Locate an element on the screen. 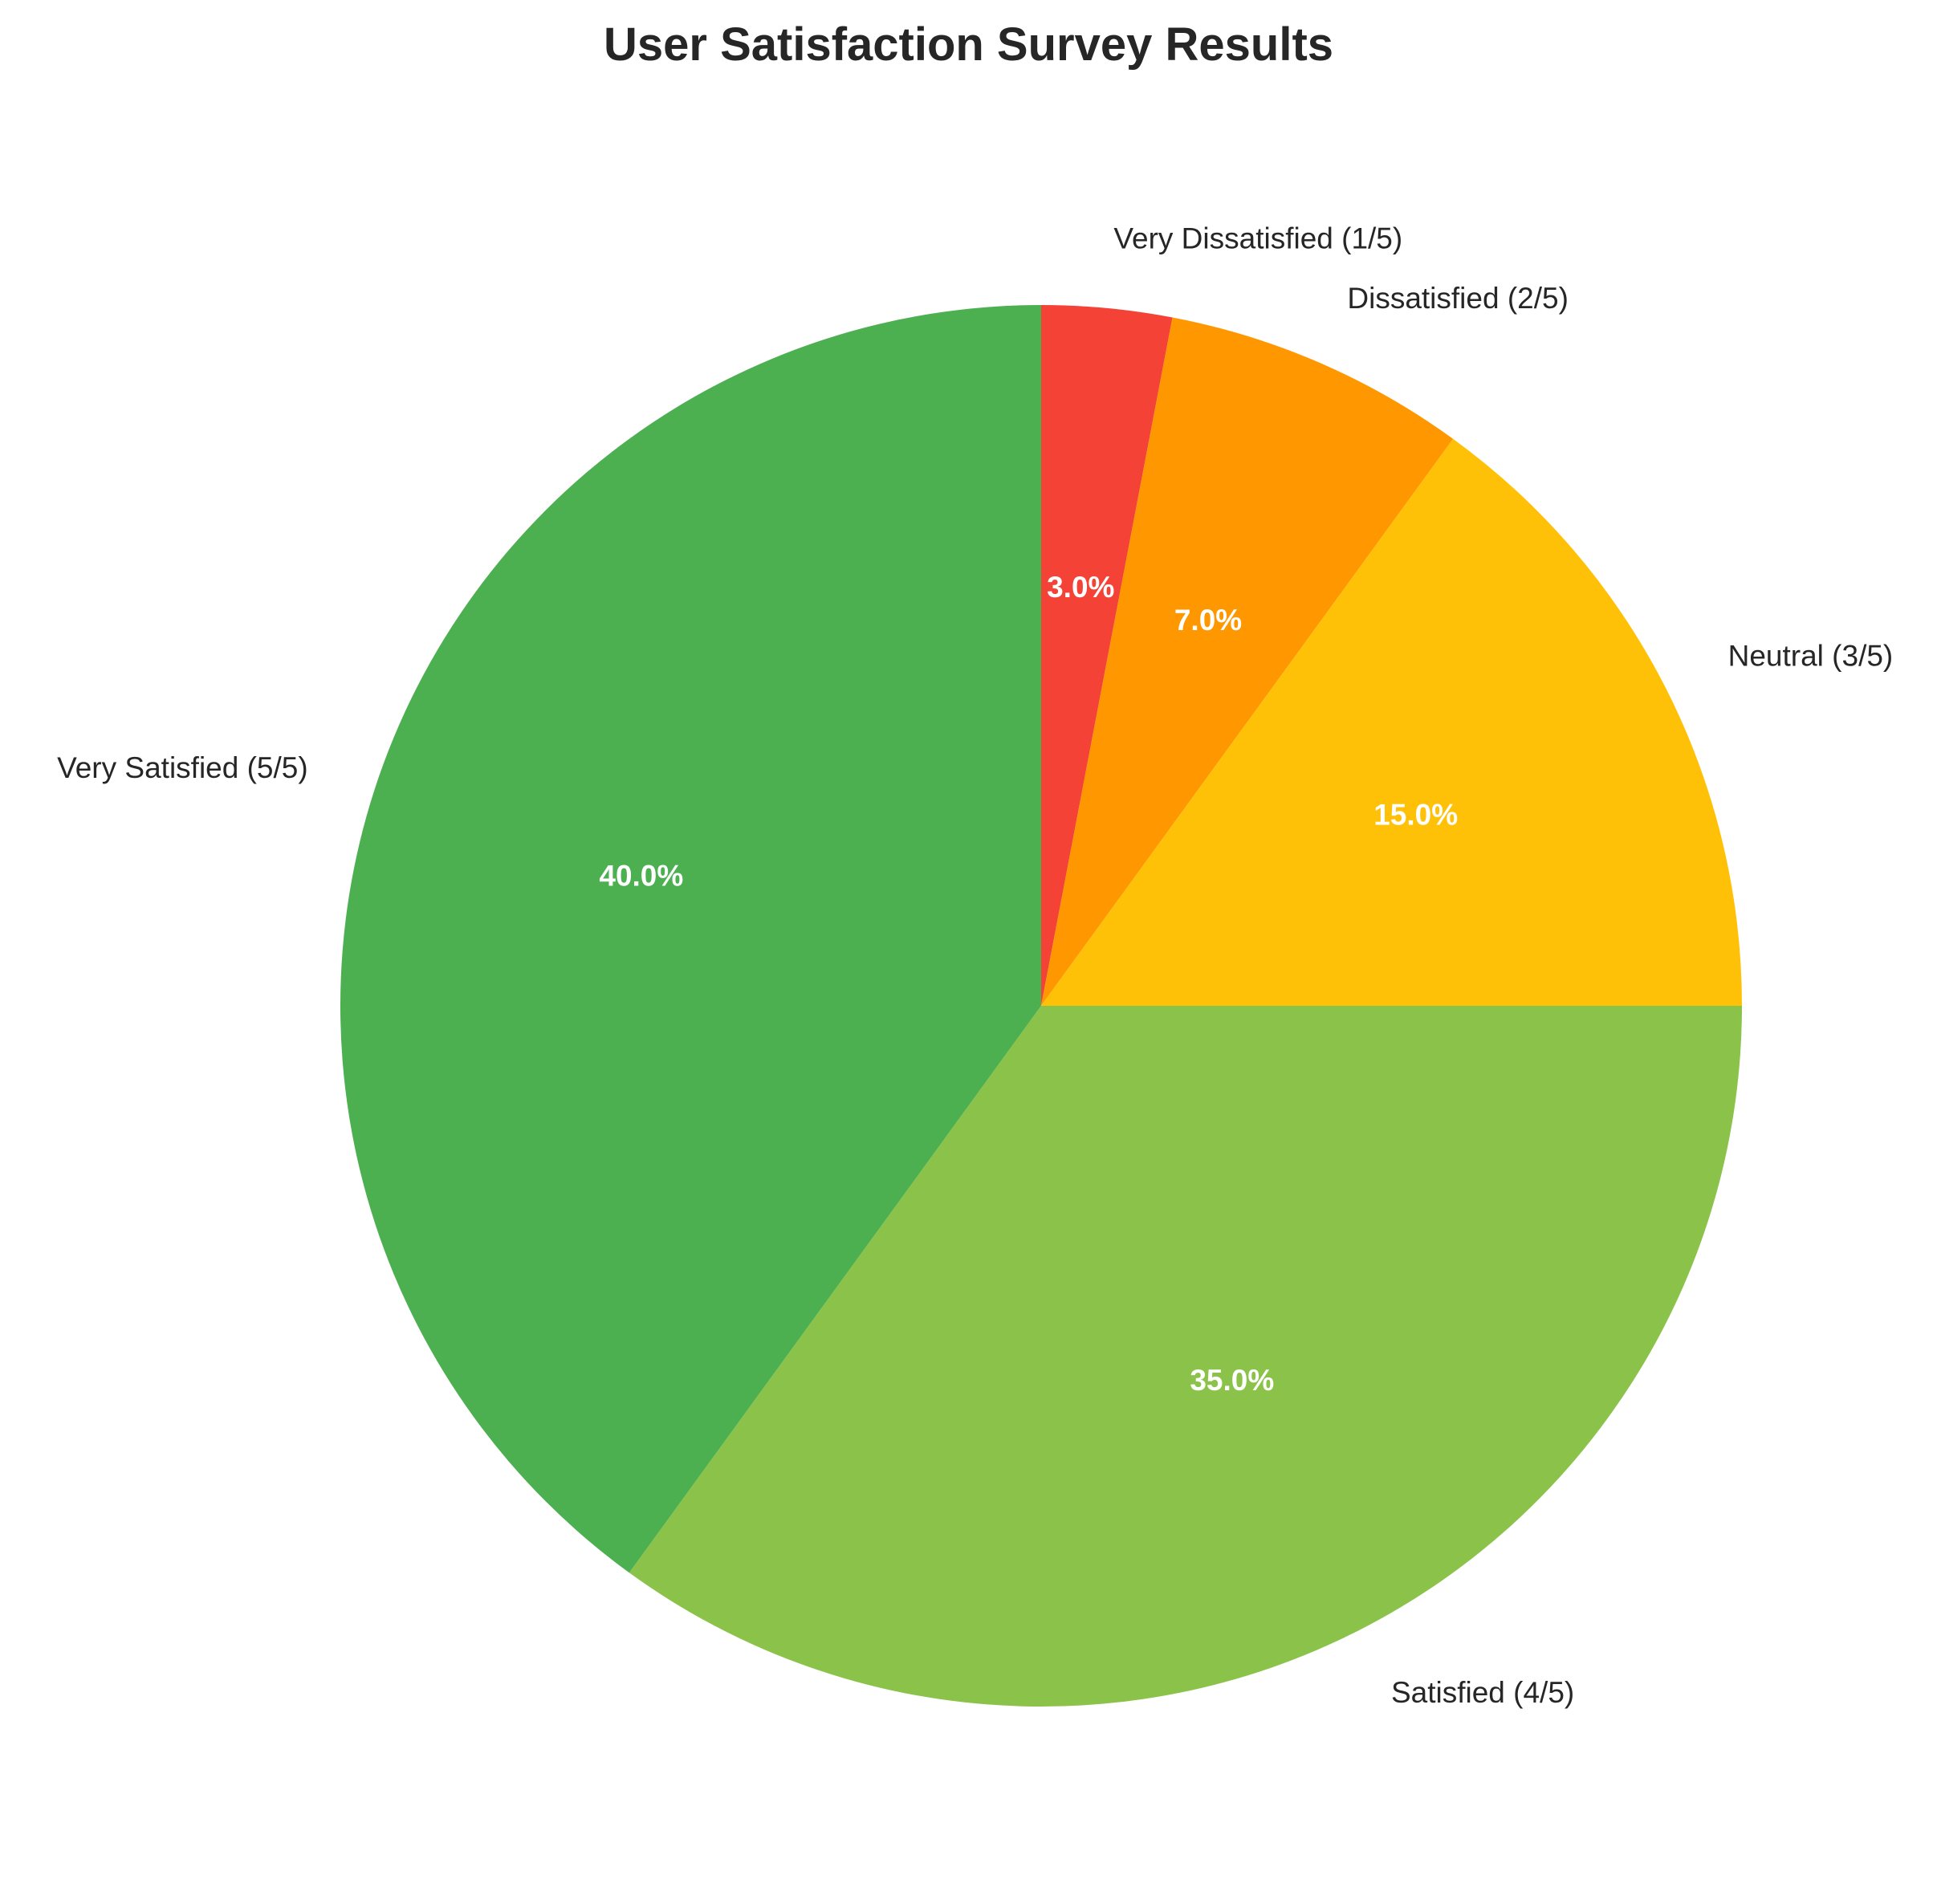 Image resolution: width=1937 pixels, height=1904 pixels. category-label-satisfied-4-5: Satisfied (4/5) is located at coordinates (1483, 1692).